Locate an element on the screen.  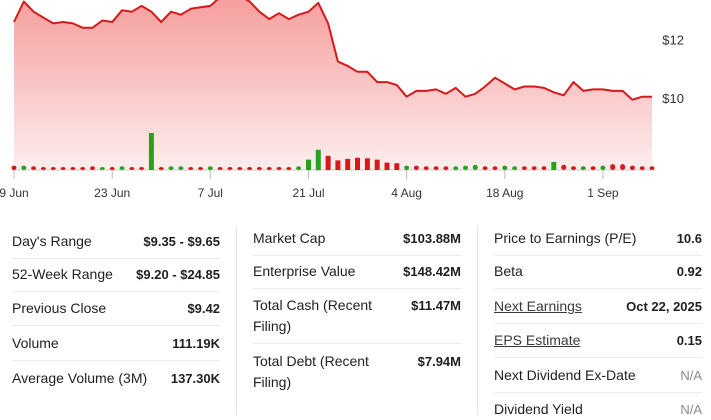
stat-previous-close: Previous Close $9.42 is located at coordinates (116, 308).